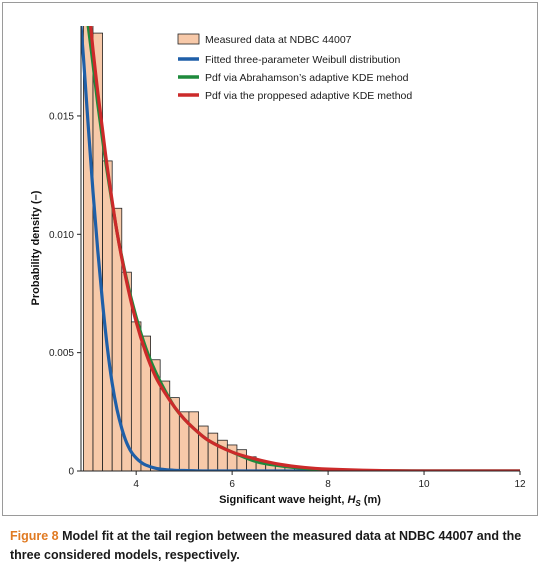 The width and height of the screenshot is (541, 567). Describe the element at coordinates (65, 294) in the screenshot. I see `y-axis-ticks: 0 0.005 0.010 0.015` at that location.